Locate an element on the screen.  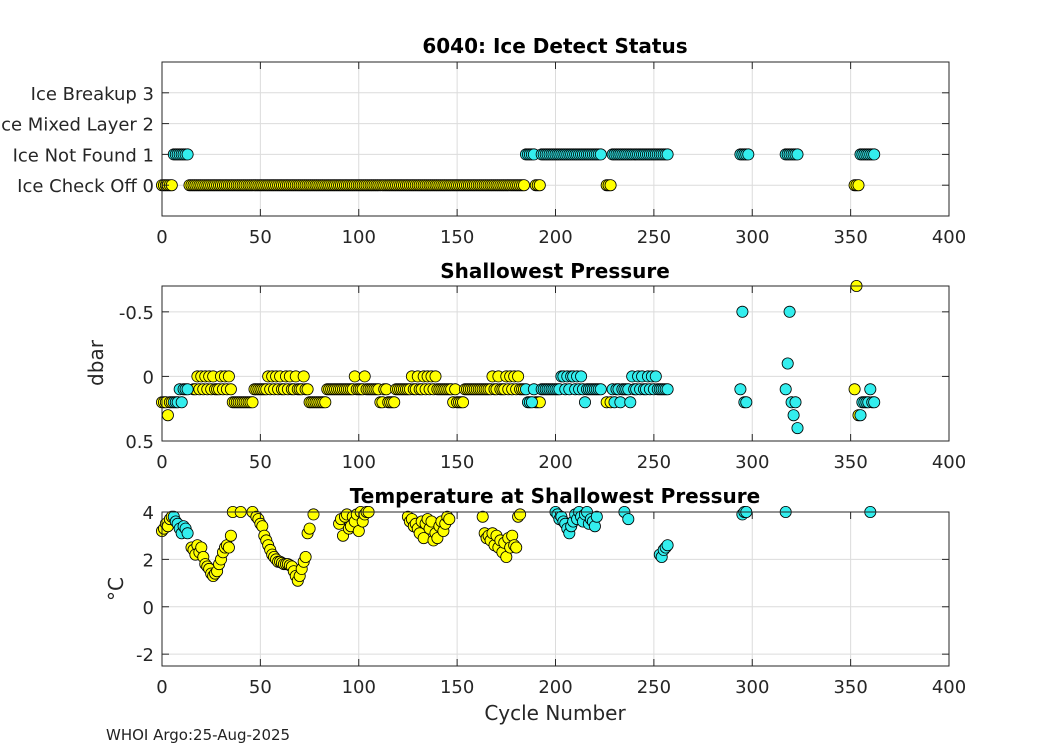
pres-xtick-label: 400 is located at coordinates (949, 462).